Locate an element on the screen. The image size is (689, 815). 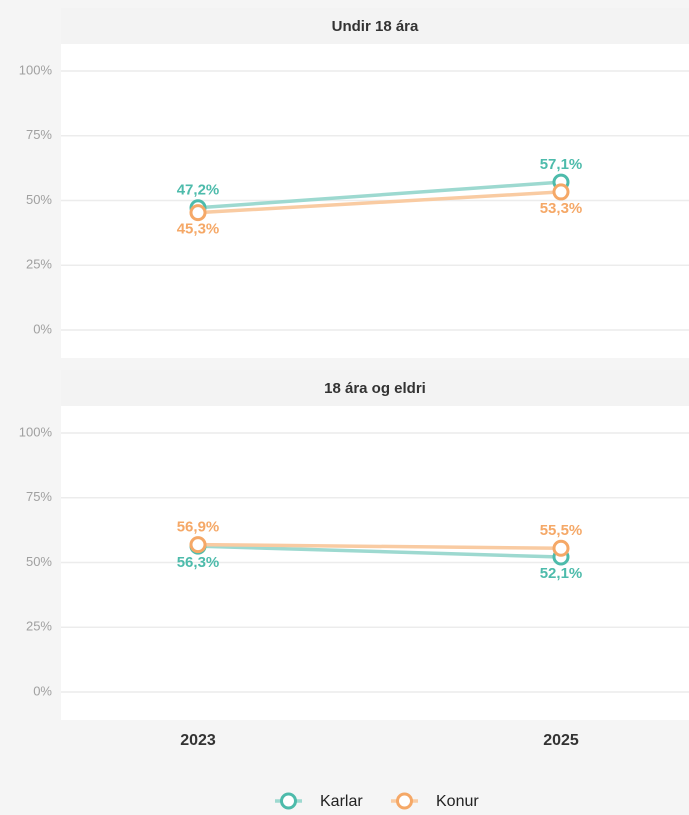
facet-title: 18 ára og eldri is located at coordinates (375, 388).